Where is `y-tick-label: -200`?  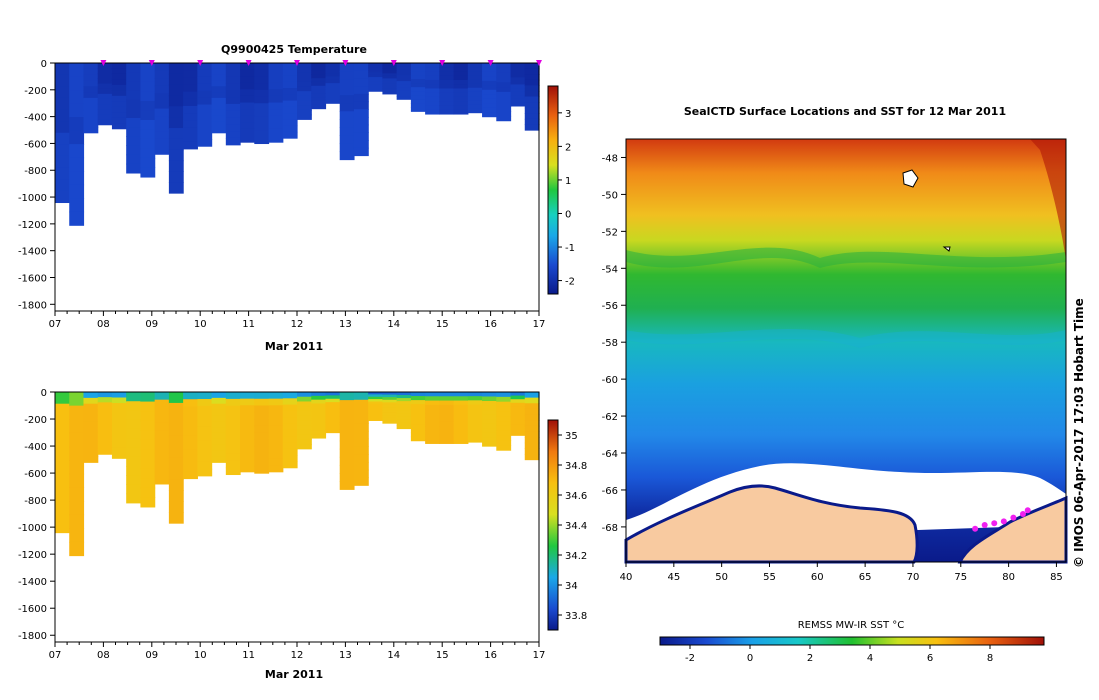
y-tick-label: -200 is located at coordinates (35, 420).